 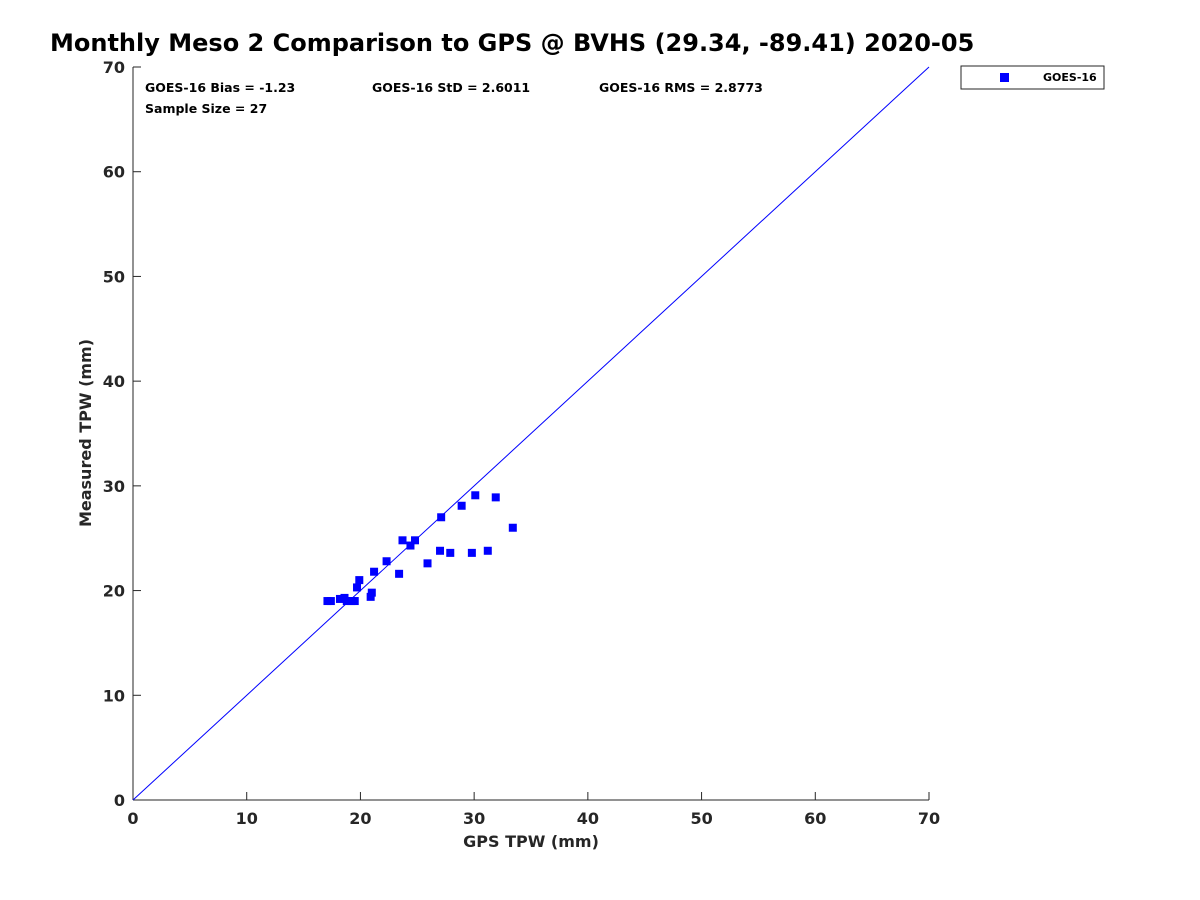 What do you see at coordinates (247, 818) in the screenshot?
I see `x-tick-label: 10` at bounding box center [247, 818].